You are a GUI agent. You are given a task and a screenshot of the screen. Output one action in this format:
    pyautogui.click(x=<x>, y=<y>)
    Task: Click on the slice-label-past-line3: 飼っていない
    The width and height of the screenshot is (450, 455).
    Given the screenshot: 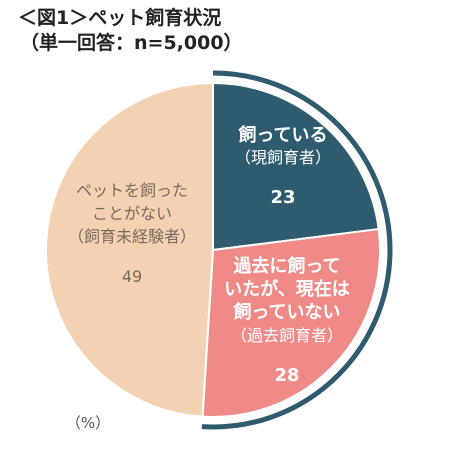 What is the action you would take?
    pyautogui.click(x=286, y=312)
    